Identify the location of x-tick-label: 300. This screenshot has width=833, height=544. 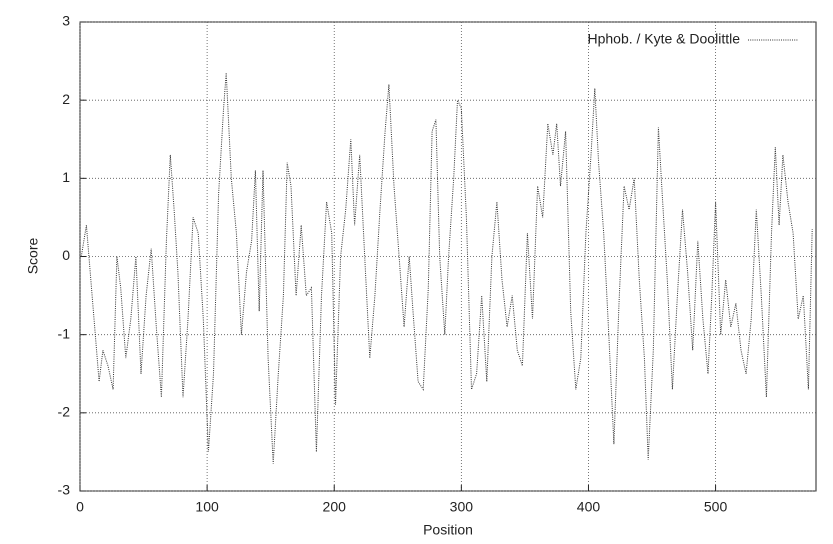
(462, 507).